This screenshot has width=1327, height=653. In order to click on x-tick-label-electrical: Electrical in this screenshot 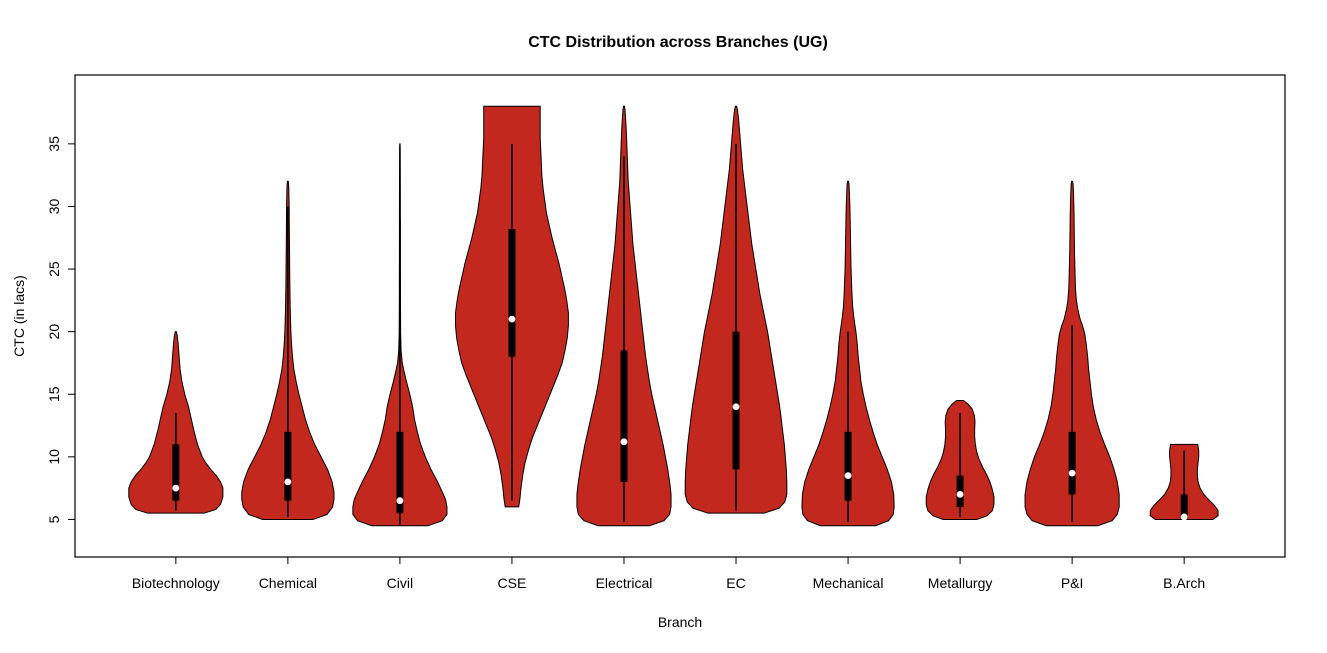, I will do `click(624, 583)`.